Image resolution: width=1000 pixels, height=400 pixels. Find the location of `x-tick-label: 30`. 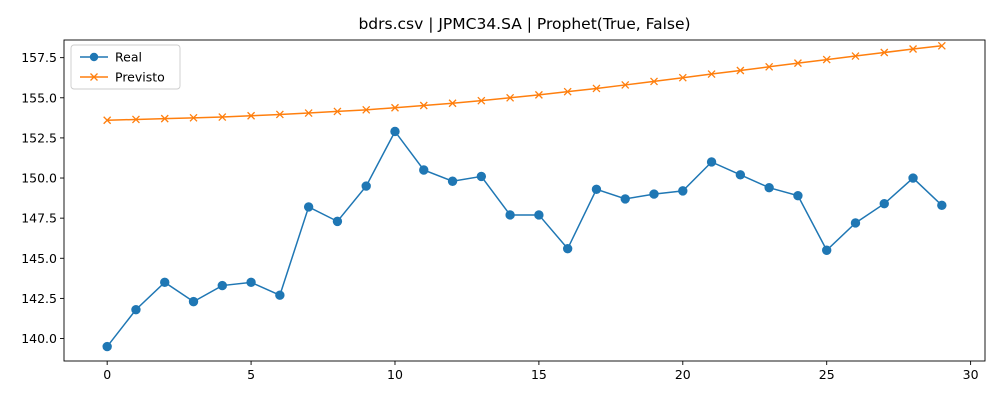

x-tick-label: 30 is located at coordinates (971, 374).